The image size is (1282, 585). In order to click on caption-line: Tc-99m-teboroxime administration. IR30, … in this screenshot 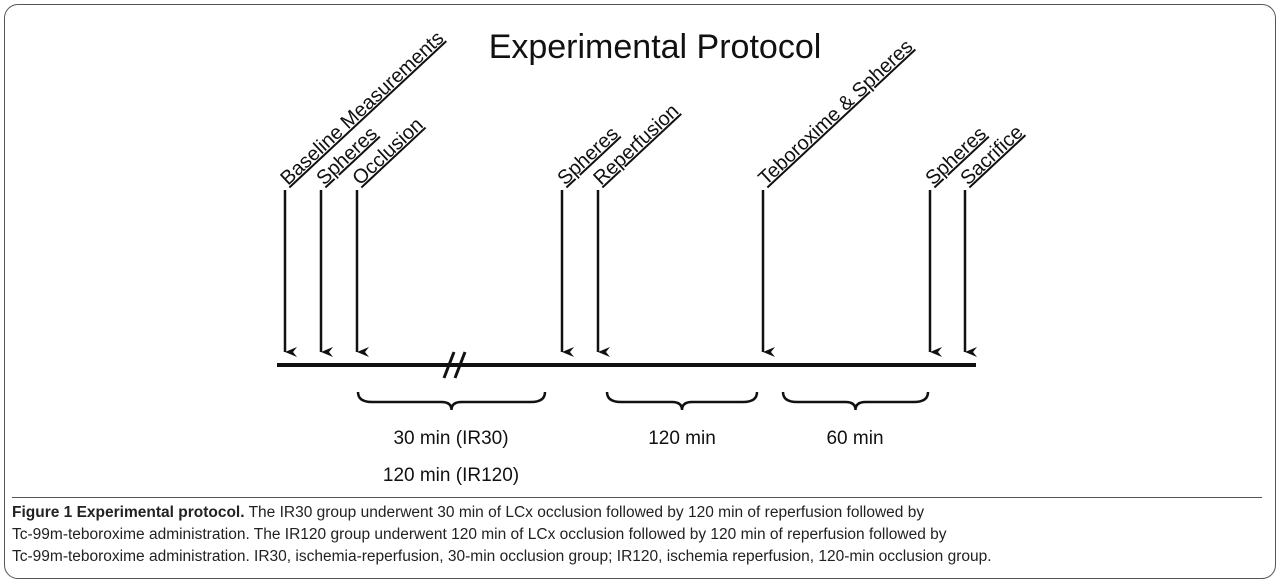, I will do `click(502, 556)`.